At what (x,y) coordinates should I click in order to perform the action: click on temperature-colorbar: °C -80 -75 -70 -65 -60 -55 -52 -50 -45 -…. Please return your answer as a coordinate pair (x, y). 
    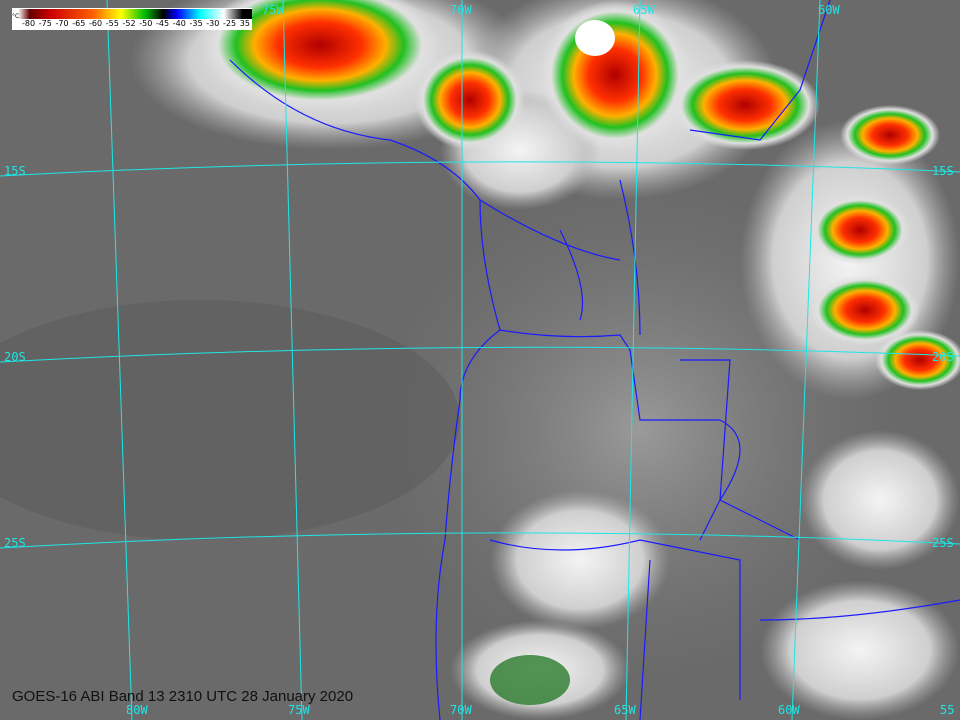
    Looking at the image, I should click on (132, 19).